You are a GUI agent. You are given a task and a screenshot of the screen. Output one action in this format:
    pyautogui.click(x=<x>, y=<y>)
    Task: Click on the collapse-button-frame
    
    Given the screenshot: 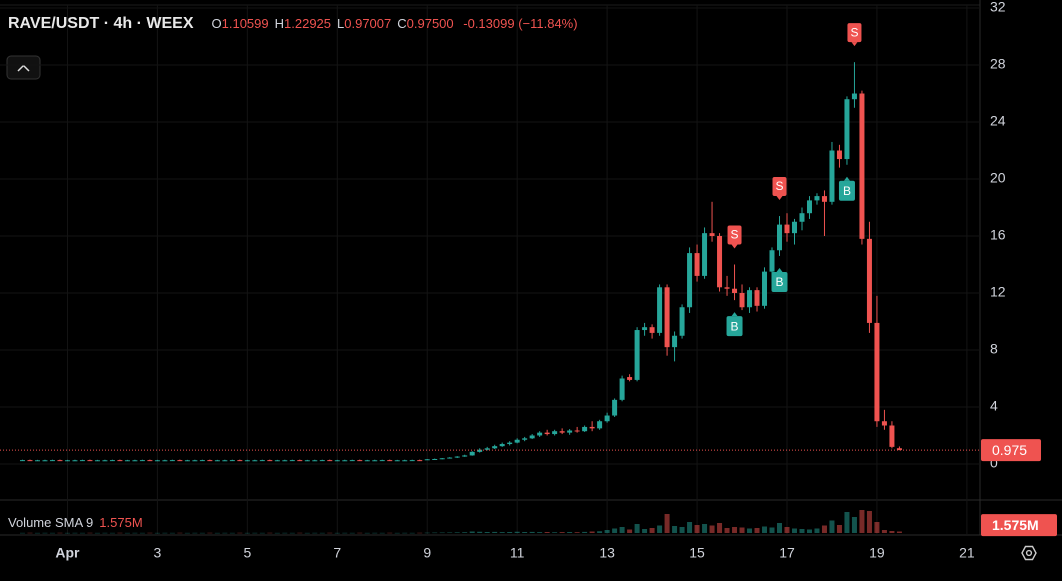 What is the action you would take?
    pyautogui.click(x=23, y=67)
    